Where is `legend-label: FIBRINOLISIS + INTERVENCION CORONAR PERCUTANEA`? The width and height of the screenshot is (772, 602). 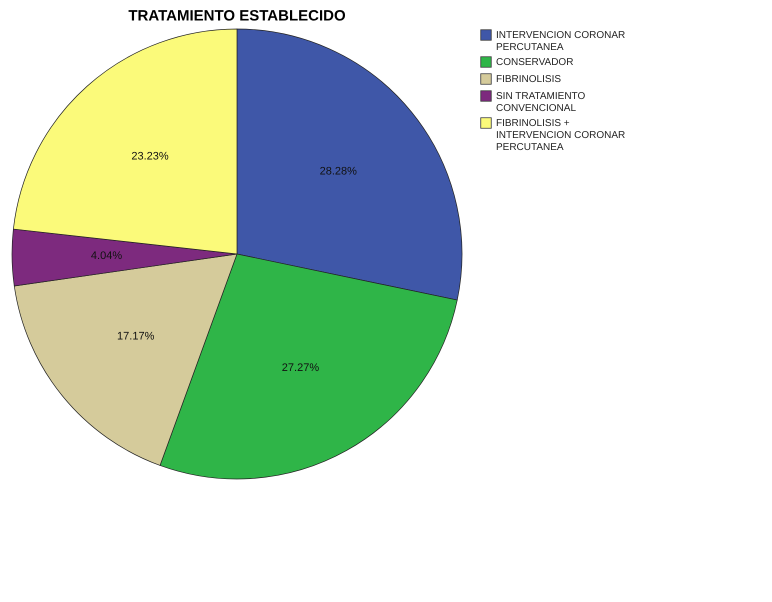
legend-label: FIBRINOLISIS + INTERVENCION CORONAR PERCUTANEA is located at coordinates (561, 135).